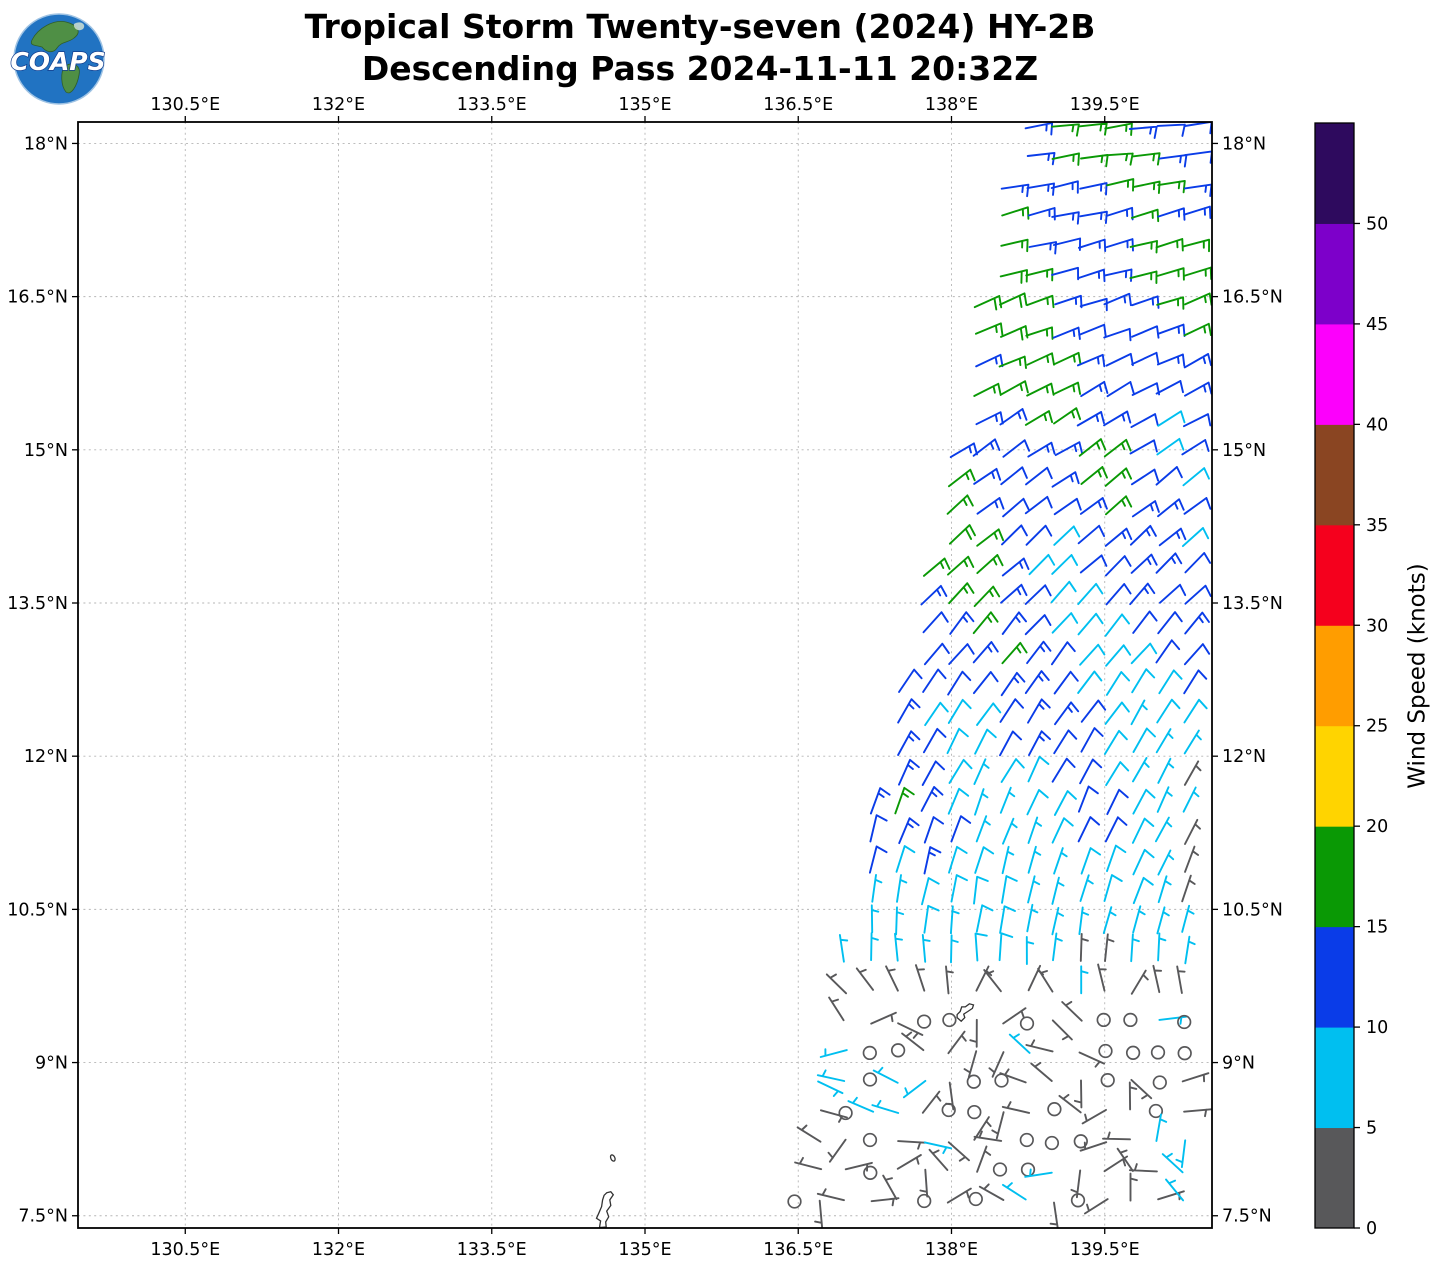  Describe the element at coordinates (1418, 675) in the screenshot. I see `colorbar-axis-label: Wind Speed (knots)` at that location.